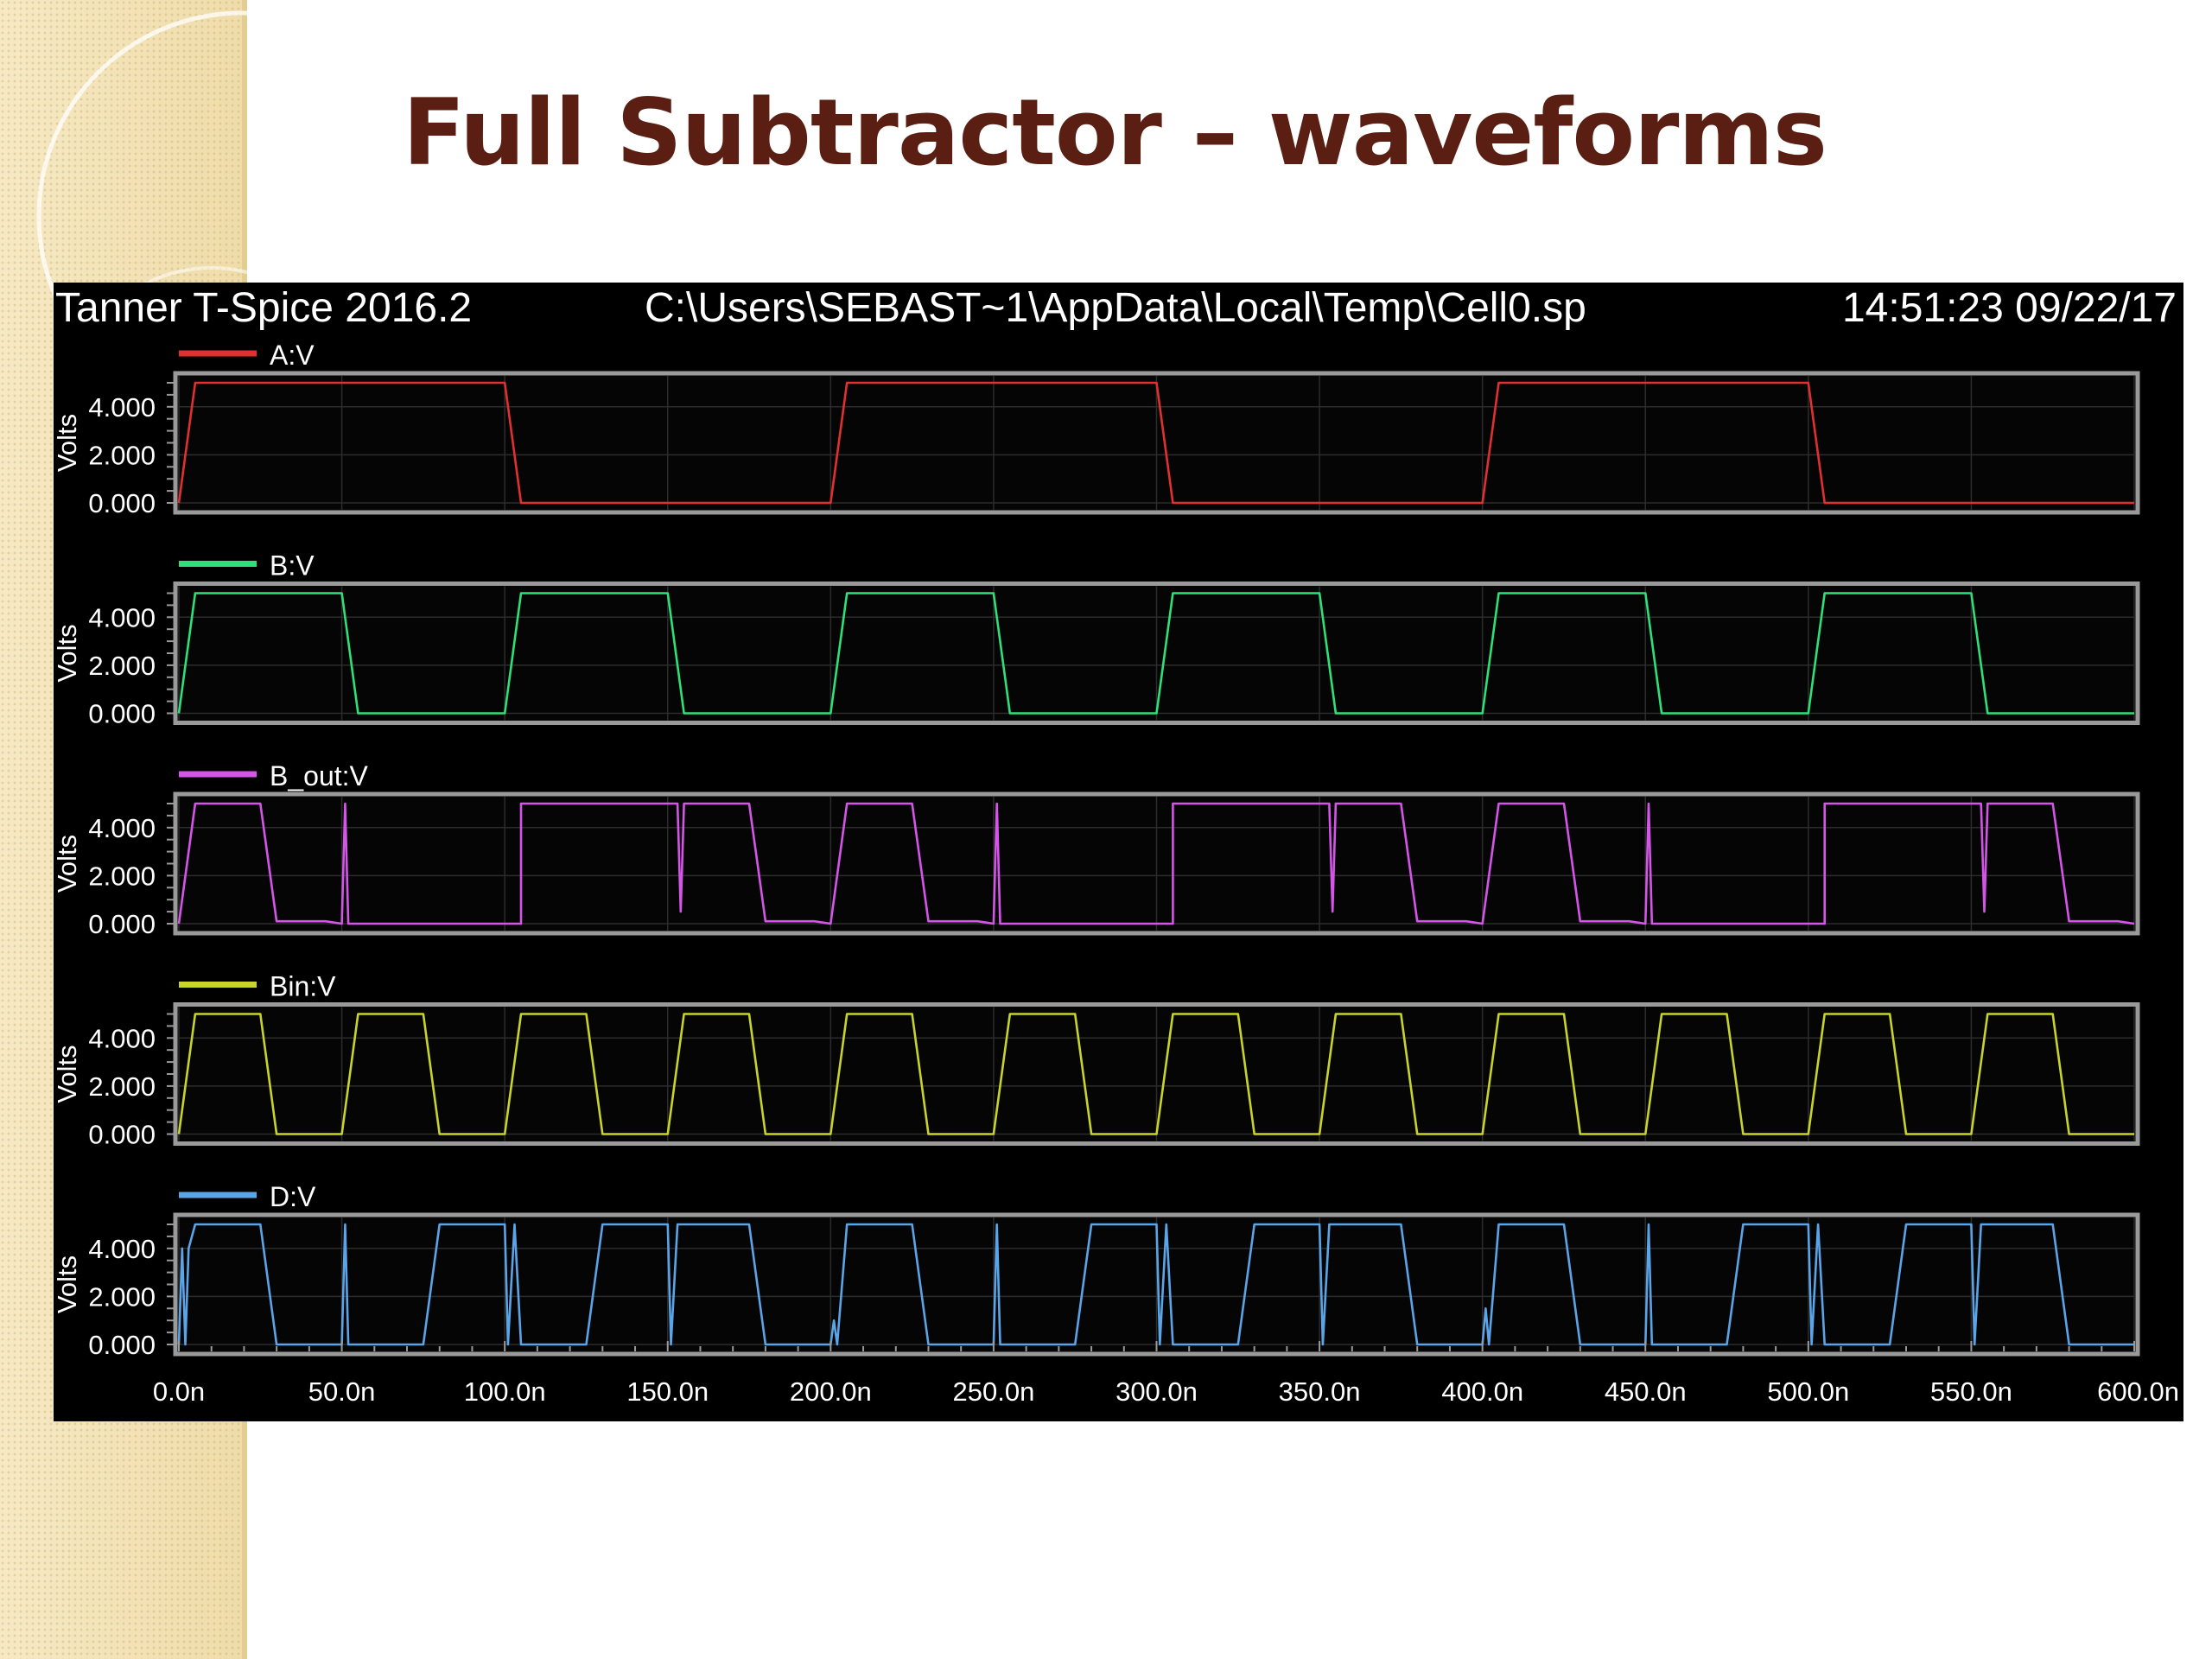  Describe the element at coordinates (994, 1391) in the screenshot. I see `x-tick-label: 250.0n` at that location.